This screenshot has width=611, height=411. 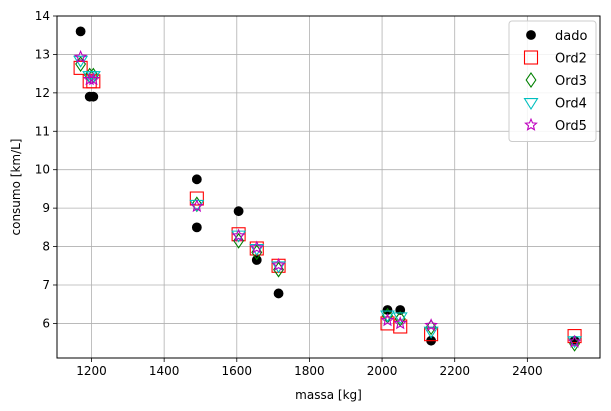 What do you see at coordinates (527, 371) in the screenshot?
I see `x-tick-label: 2400` at bounding box center [527, 371].